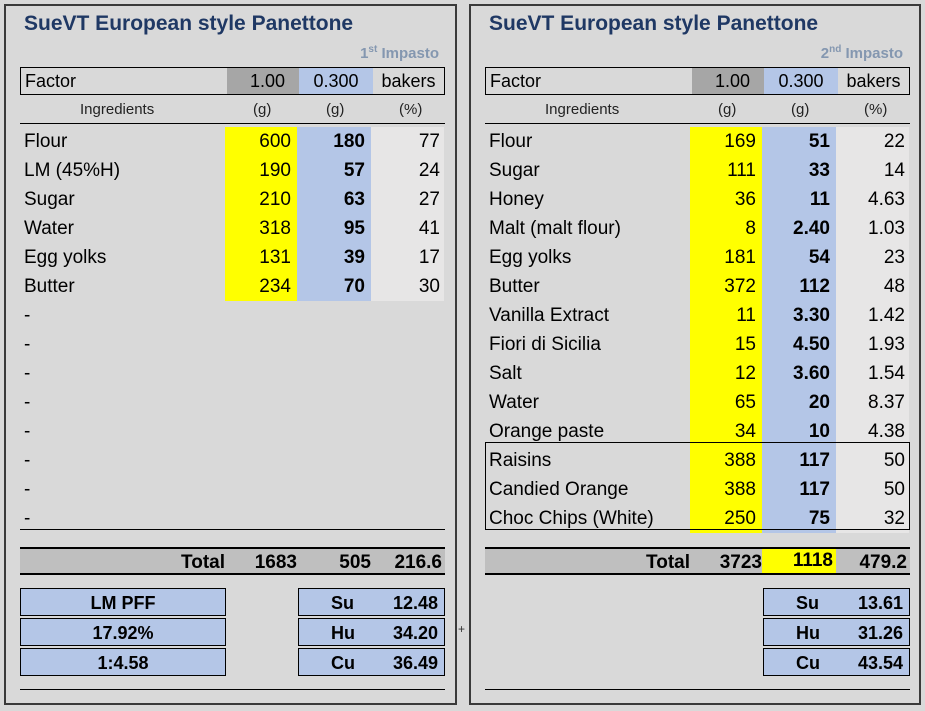 The width and height of the screenshot is (925, 711). I want to click on grams-cell: 181, so click(726, 257).